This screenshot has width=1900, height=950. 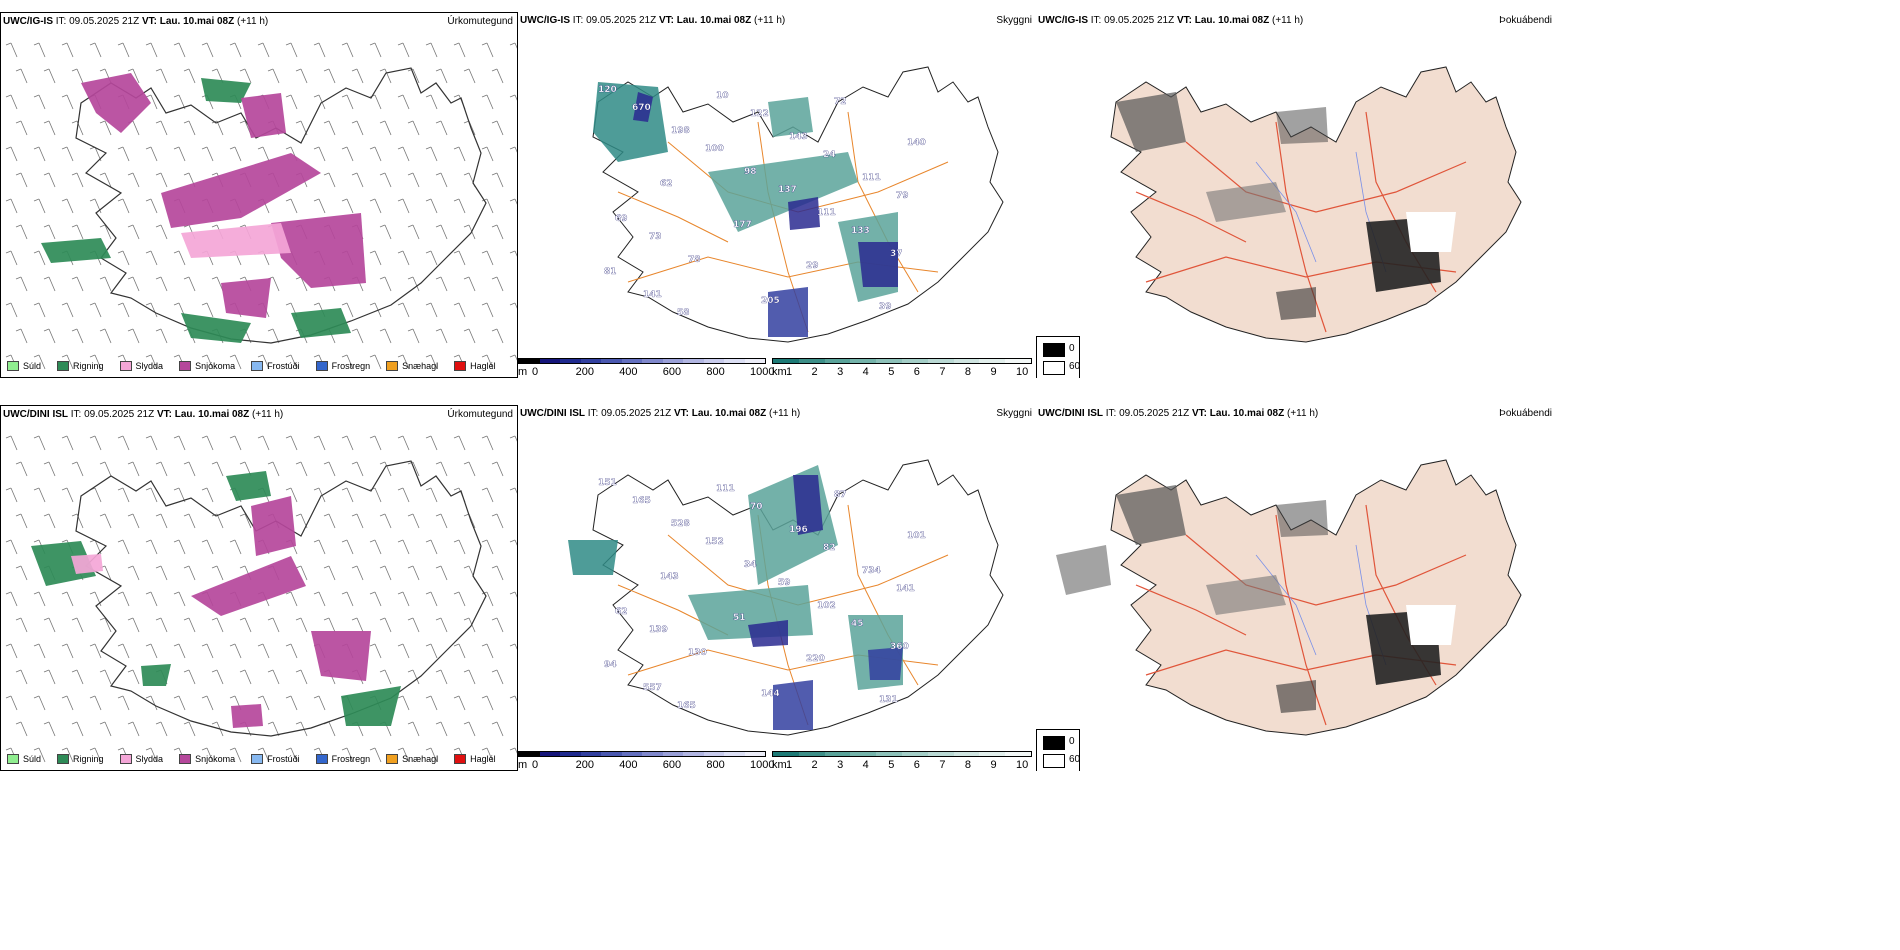 What do you see at coordinates (584, 765) in the screenshot?
I see `colorbar-tick-label: 200` at bounding box center [584, 765].